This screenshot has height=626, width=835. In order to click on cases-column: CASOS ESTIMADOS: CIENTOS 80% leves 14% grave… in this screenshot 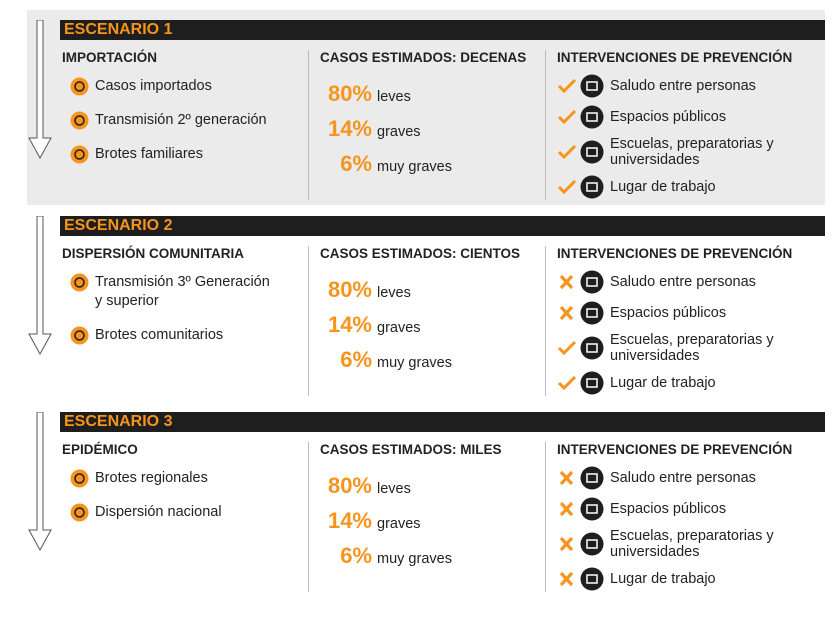, I will do `click(430, 309)`.